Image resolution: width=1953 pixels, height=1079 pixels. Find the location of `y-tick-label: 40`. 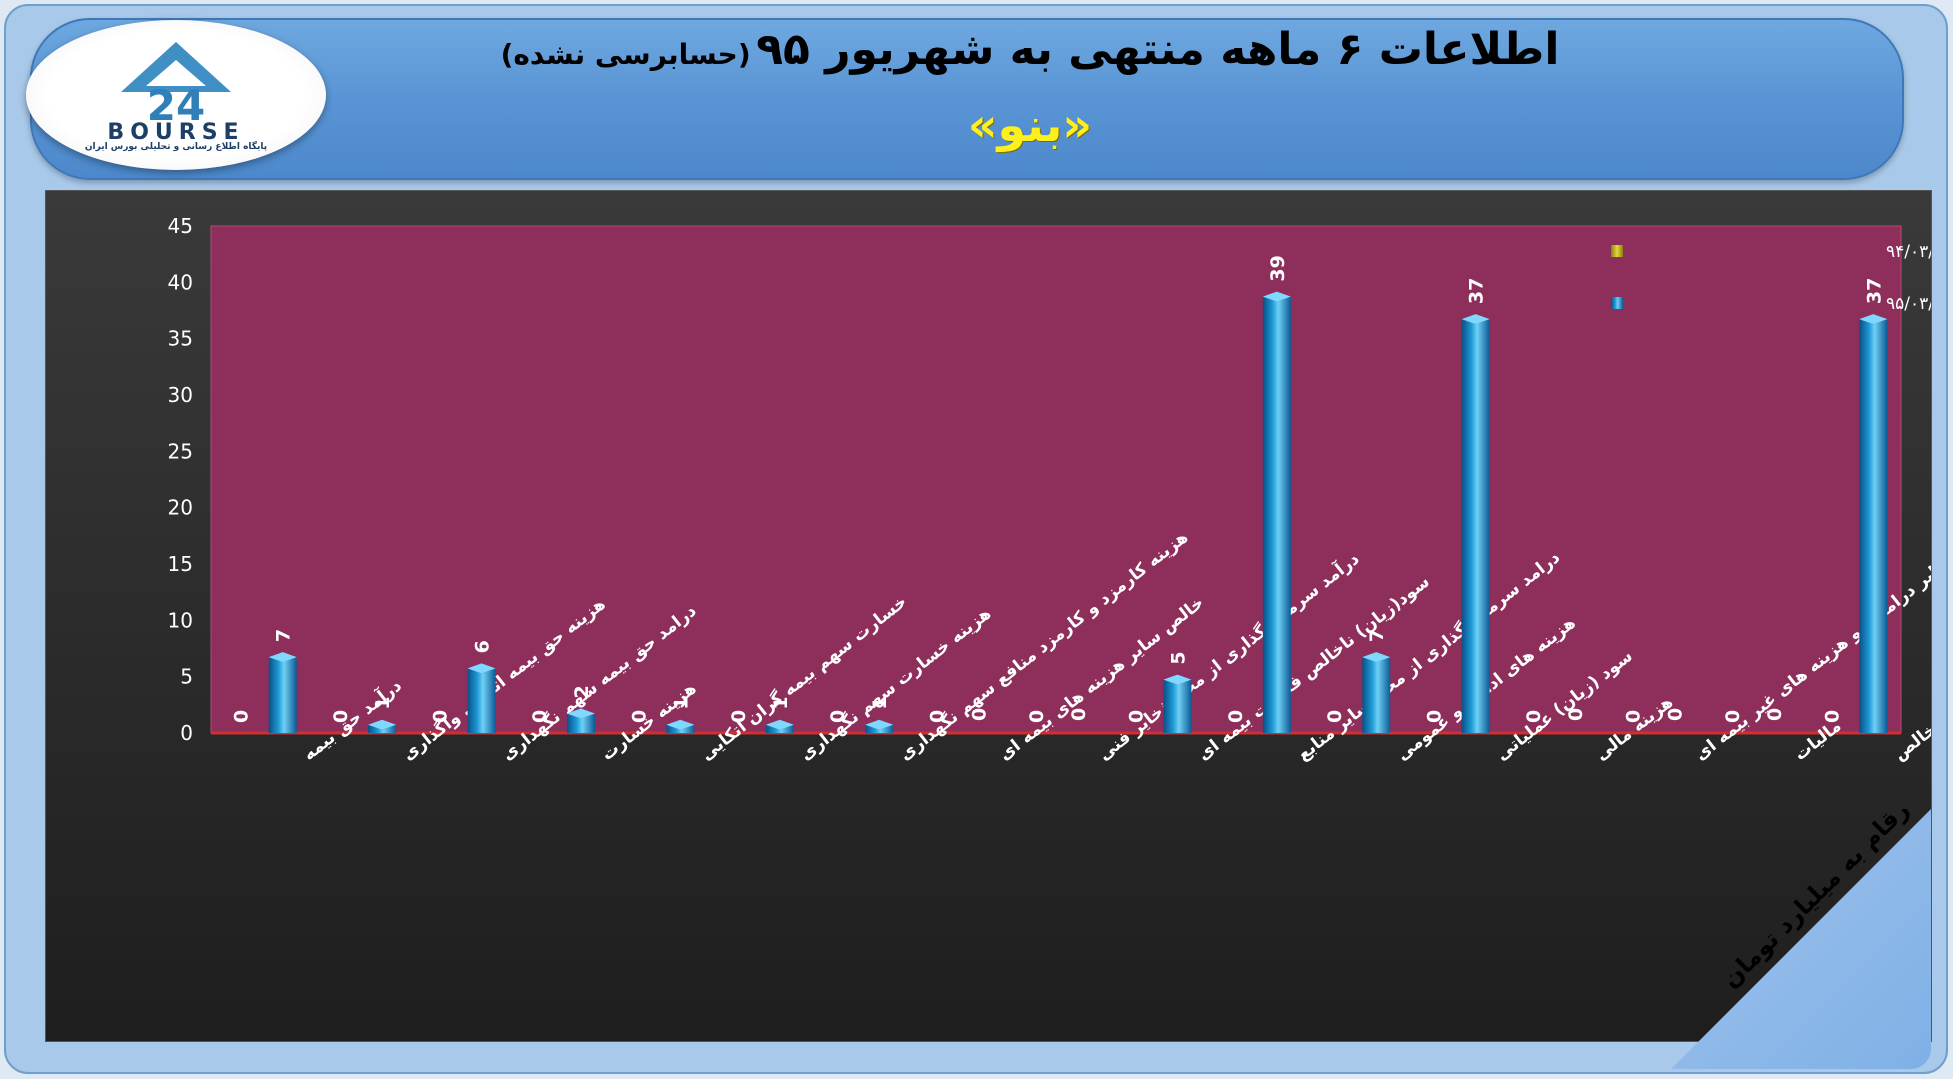

y-tick-label: 40 is located at coordinates (180, 282).